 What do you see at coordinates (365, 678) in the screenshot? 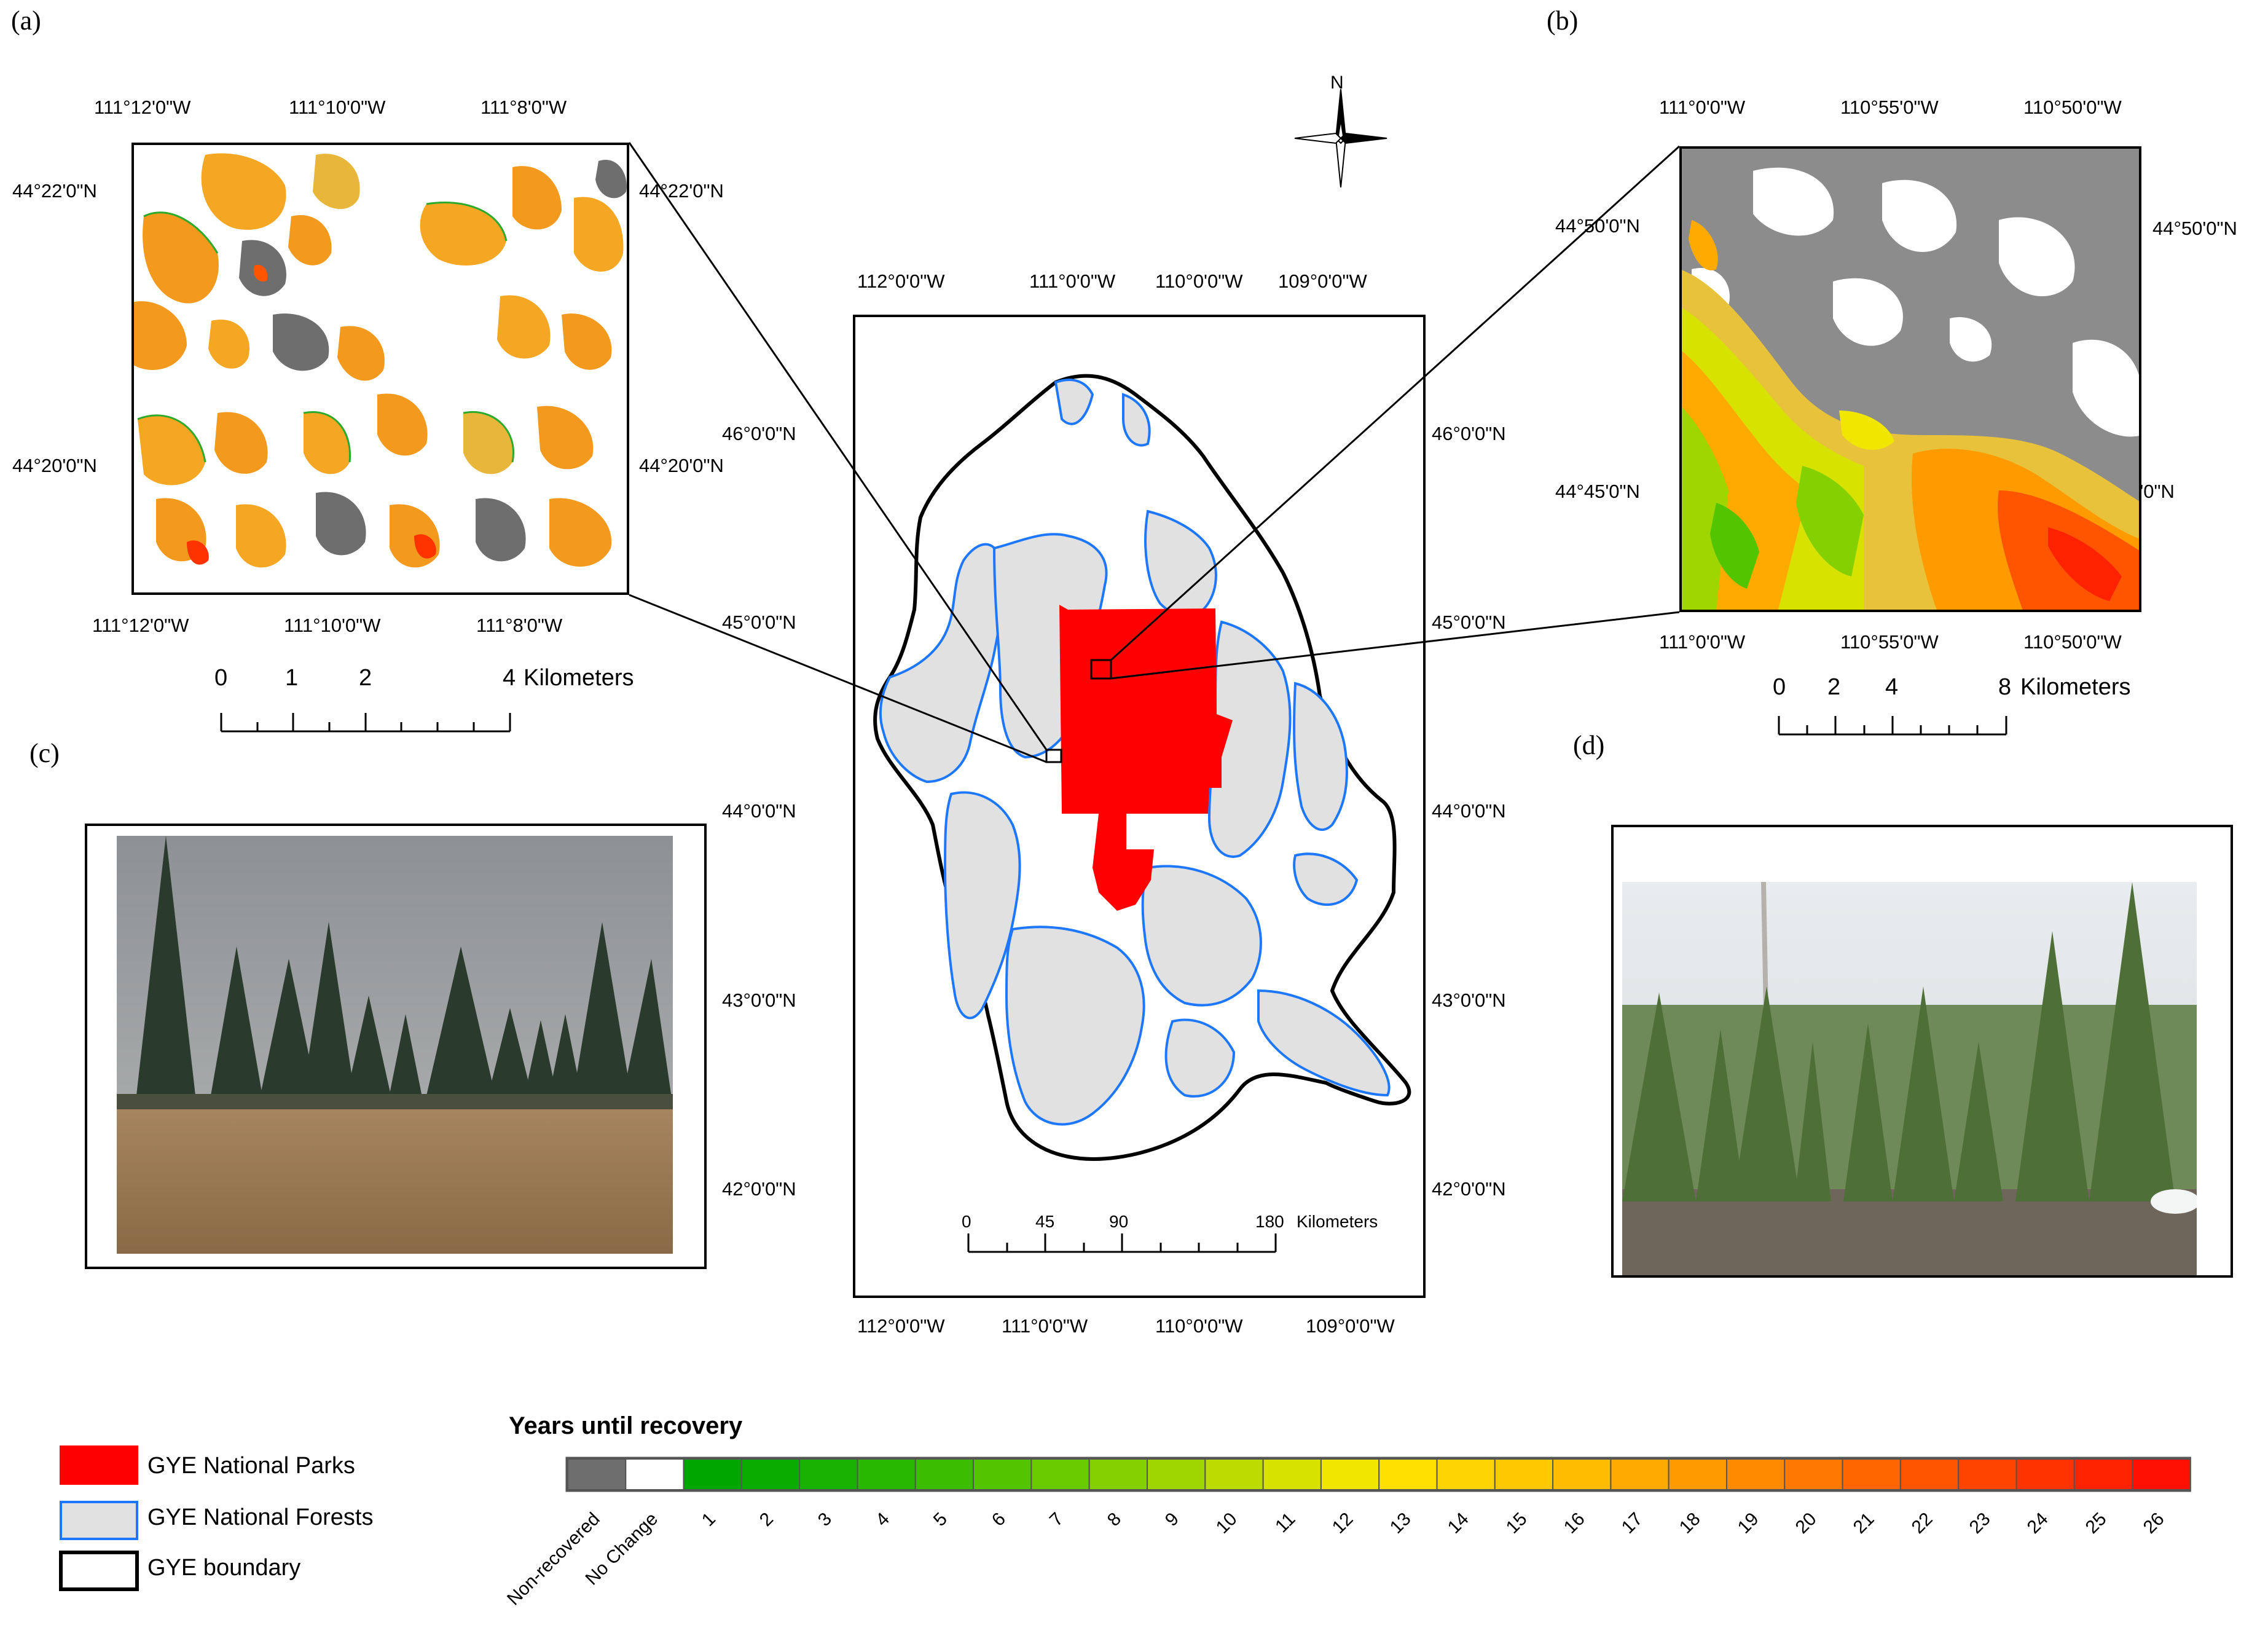
I see `a-scale-tick-2: 2` at bounding box center [365, 678].